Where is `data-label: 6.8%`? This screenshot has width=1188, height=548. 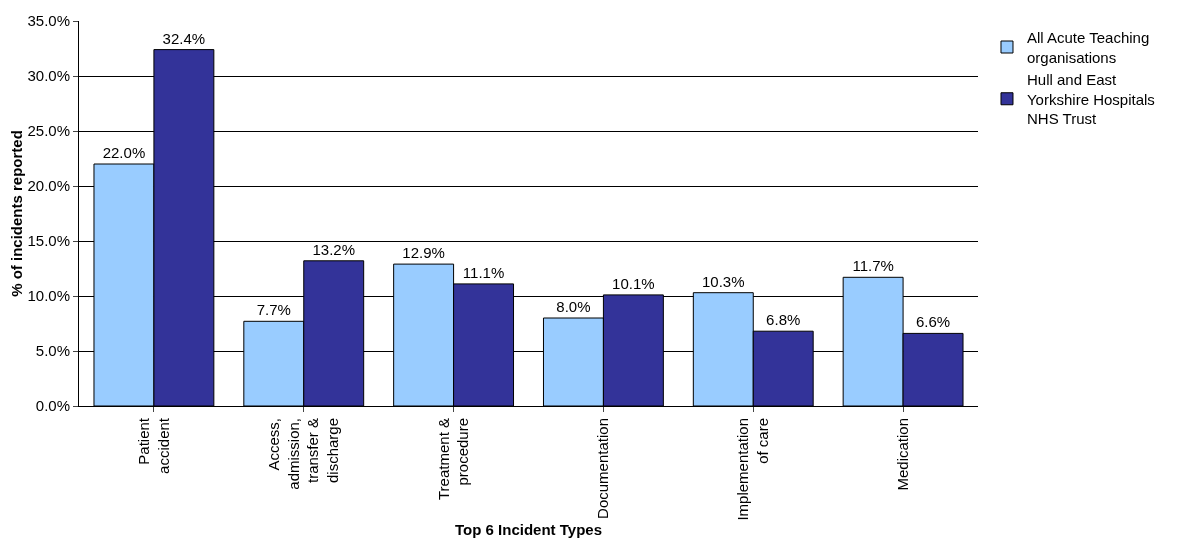 data-label: 6.8% is located at coordinates (783, 320).